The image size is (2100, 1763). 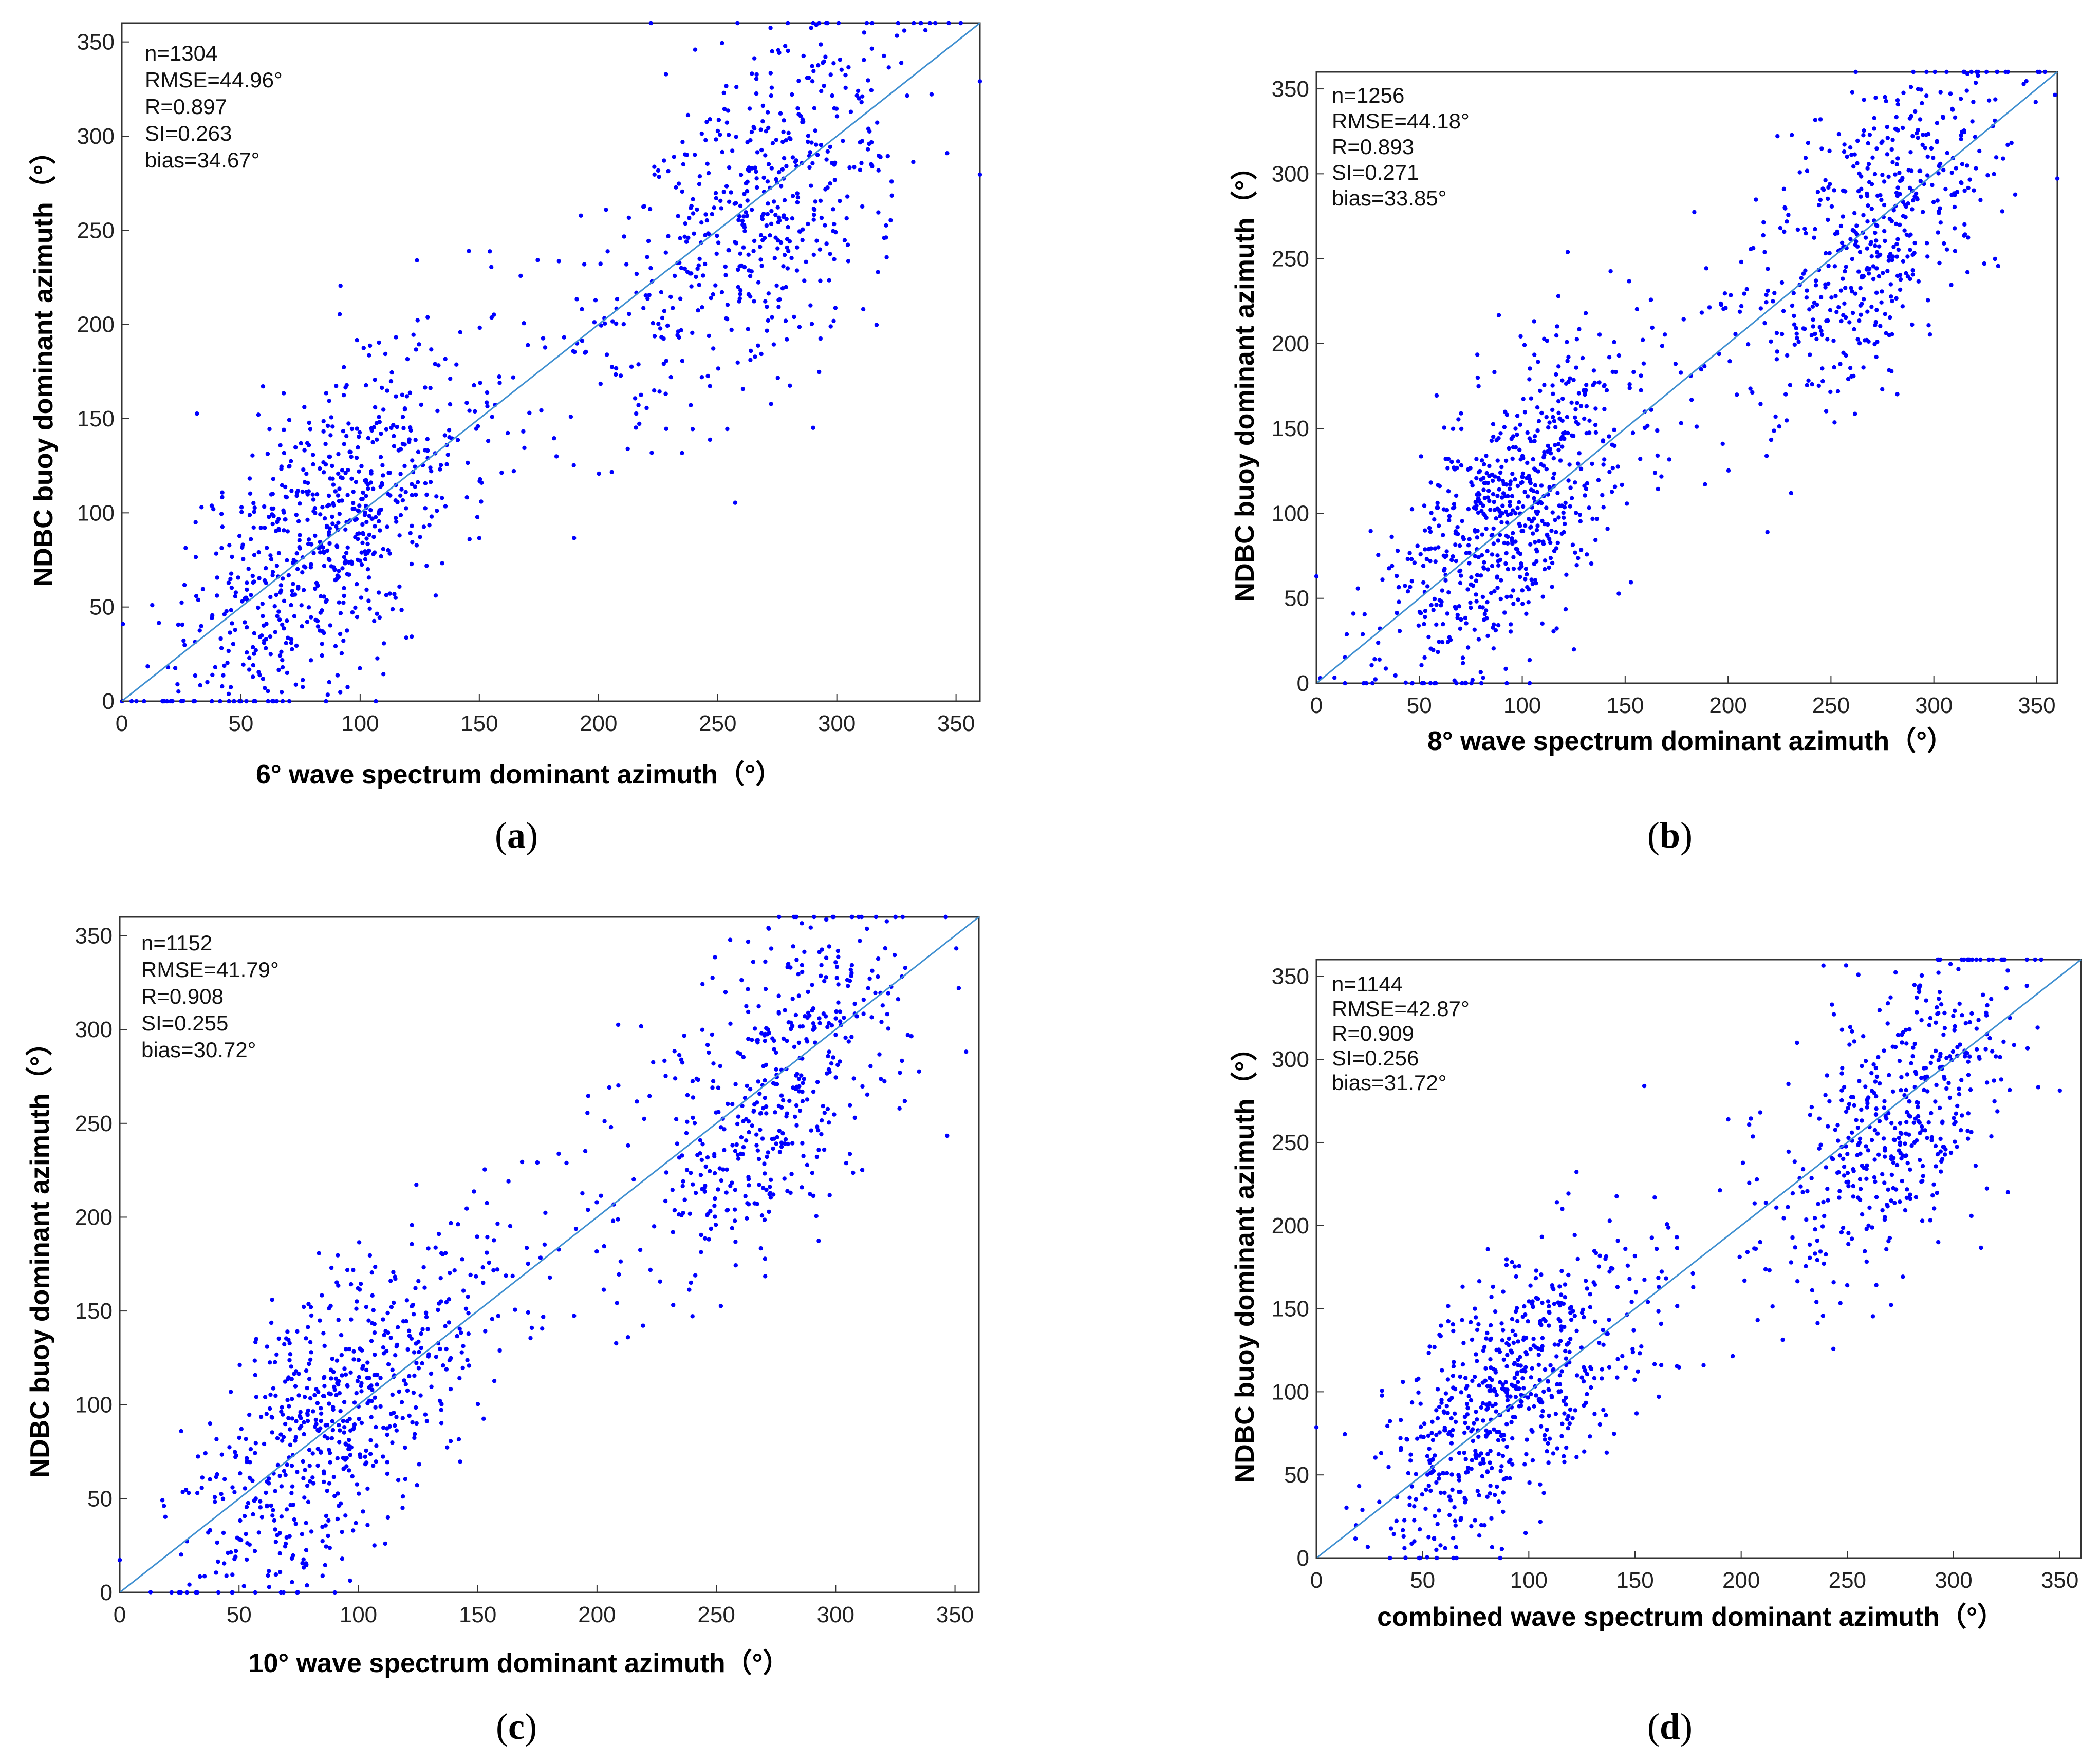 What do you see at coordinates (94, 1029) in the screenshot?
I see `y-tick-label: 300` at bounding box center [94, 1029].